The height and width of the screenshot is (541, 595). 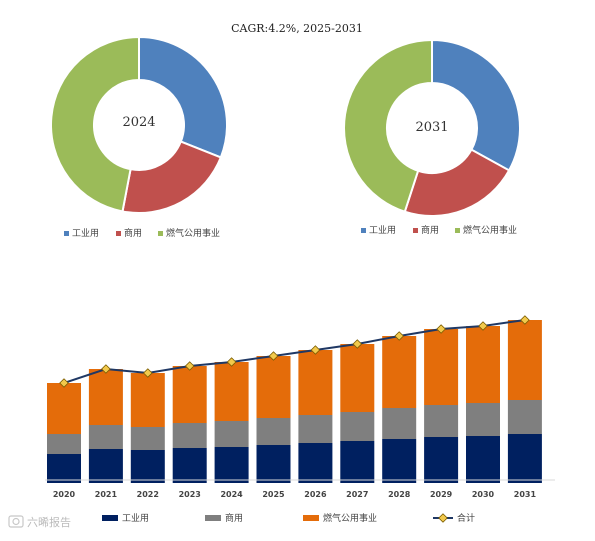 What do you see at coordinates (49, 522) in the screenshot?
I see `watermark-text: 六晞报告` at bounding box center [49, 522].